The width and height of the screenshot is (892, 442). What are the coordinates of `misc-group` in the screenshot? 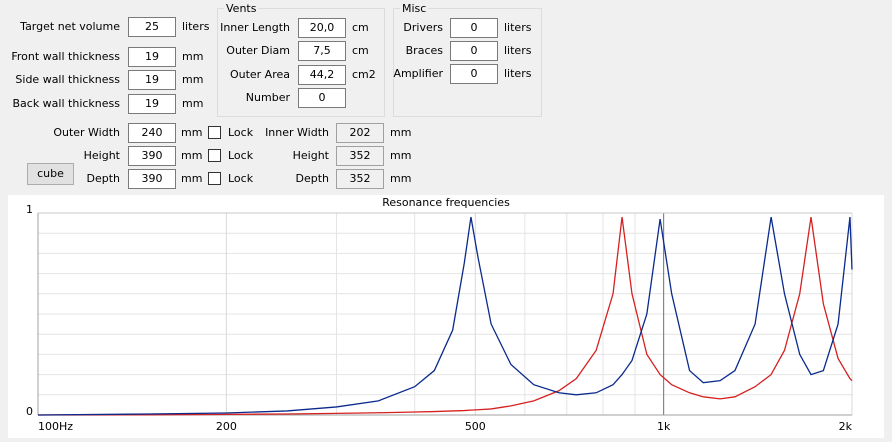 It's located at (467, 62).